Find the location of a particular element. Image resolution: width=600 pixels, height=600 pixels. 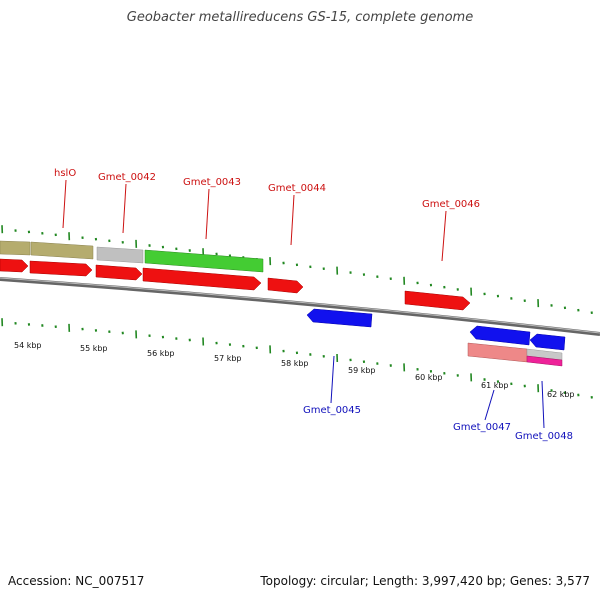

gene-label-gmet0048: Gmet_0048 is located at coordinates (544, 436).